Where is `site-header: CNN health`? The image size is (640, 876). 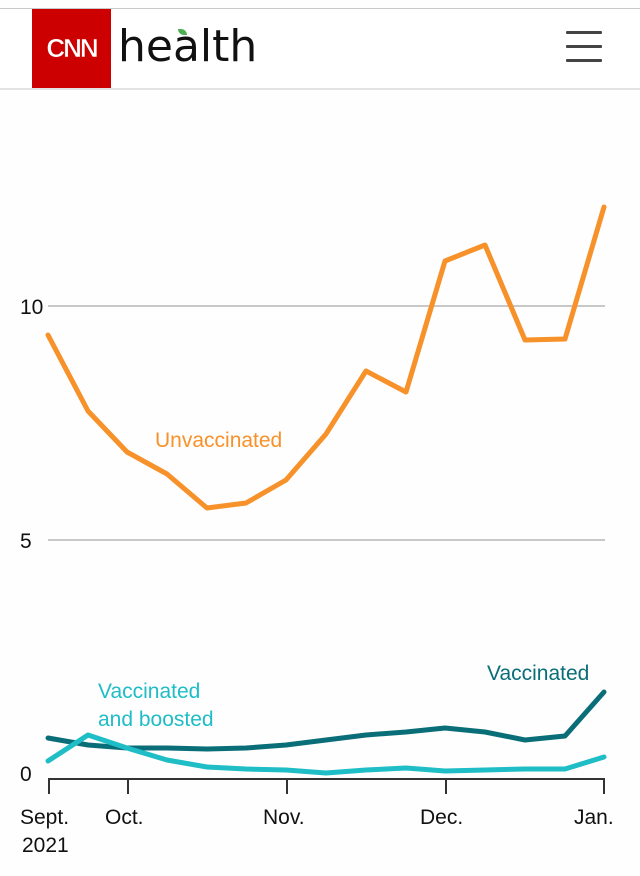
site-header: CNN health is located at coordinates (320, 49).